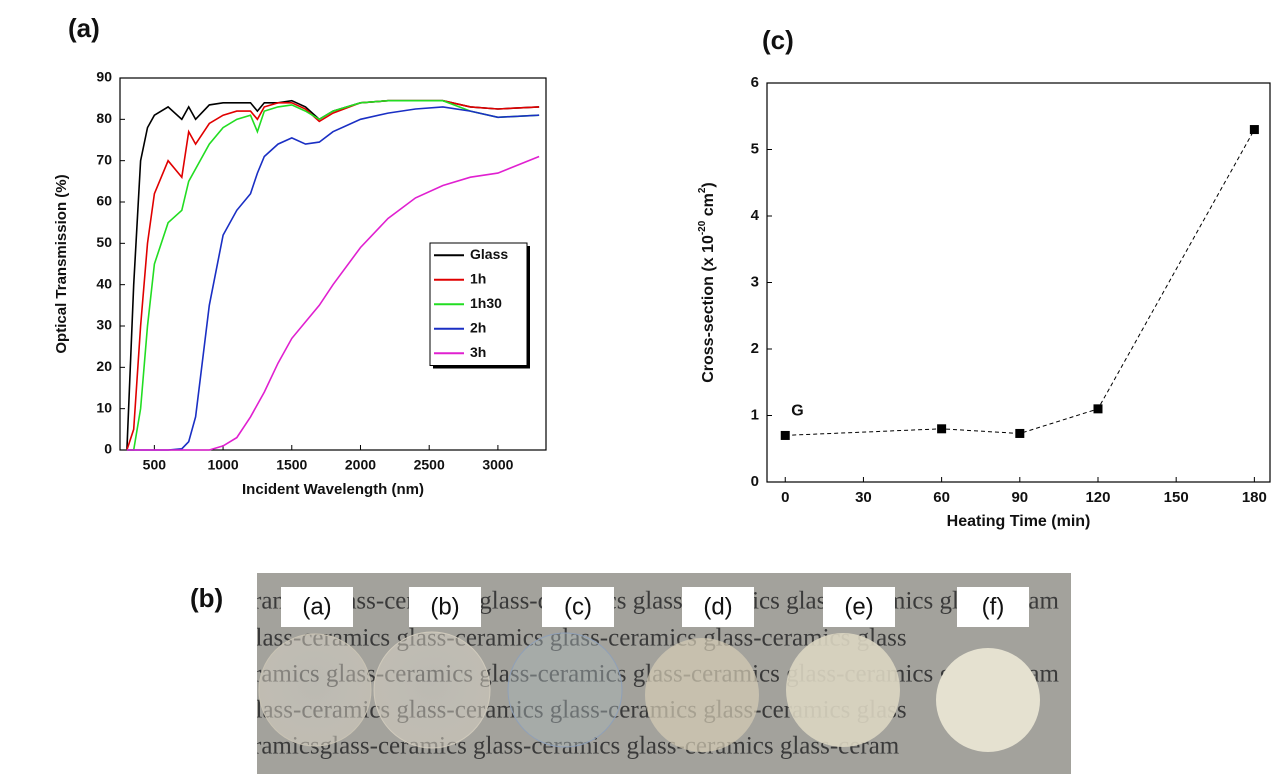 Image resolution: width=1280 pixels, height=774 pixels. Describe the element at coordinates (1097, 497) in the screenshot. I see `x-tick-label: 120` at that location.